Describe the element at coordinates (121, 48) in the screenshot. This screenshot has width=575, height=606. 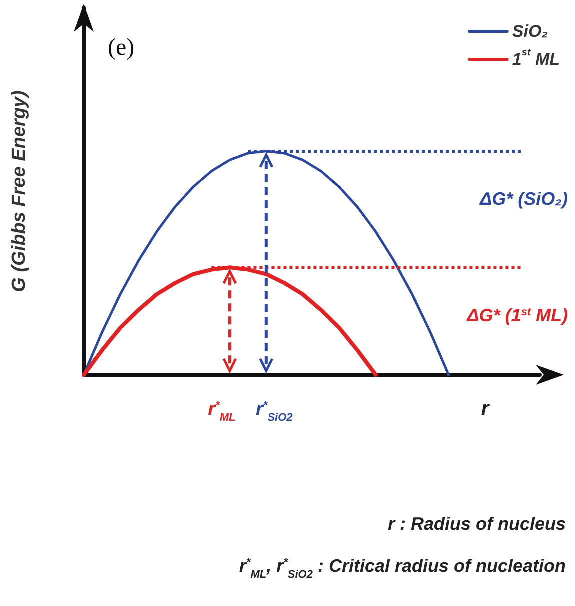
I see `text: (e)` at that location.